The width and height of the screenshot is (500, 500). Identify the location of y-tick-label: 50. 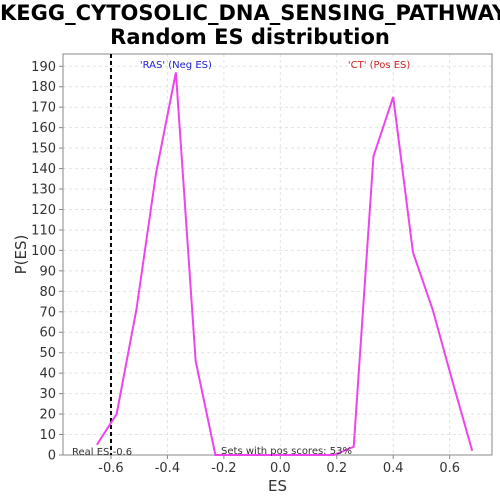
(47, 353).